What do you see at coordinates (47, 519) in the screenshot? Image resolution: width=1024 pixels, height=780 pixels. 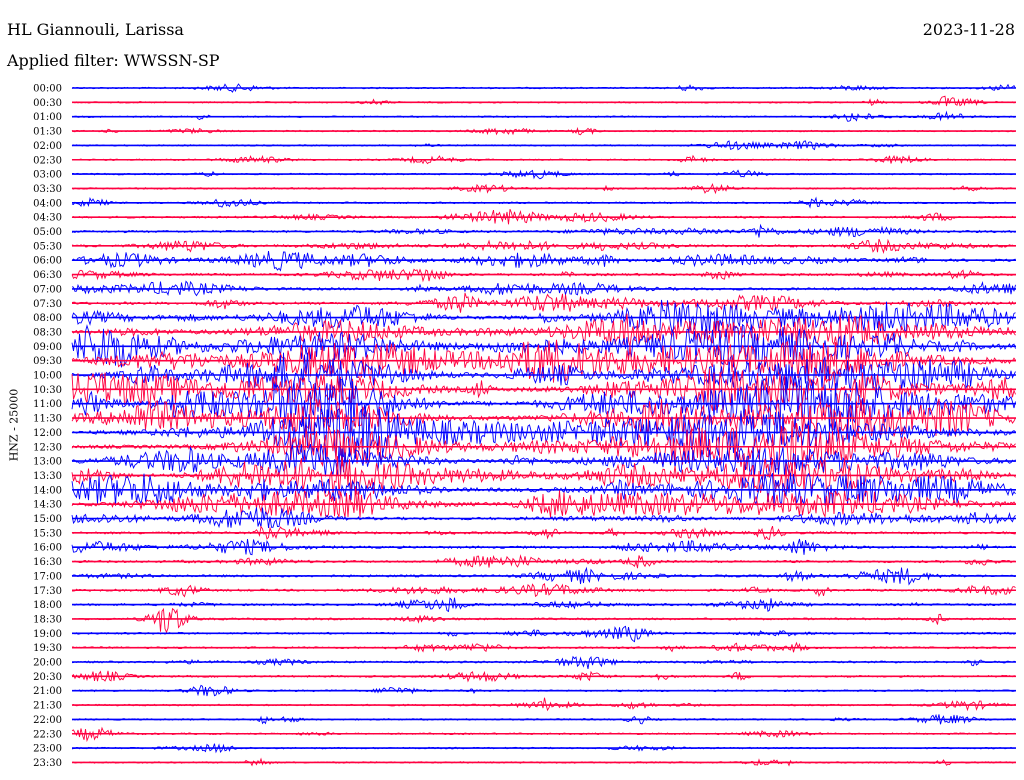 I see `row-time-label: 15:00` at bounding box center [47, 519].